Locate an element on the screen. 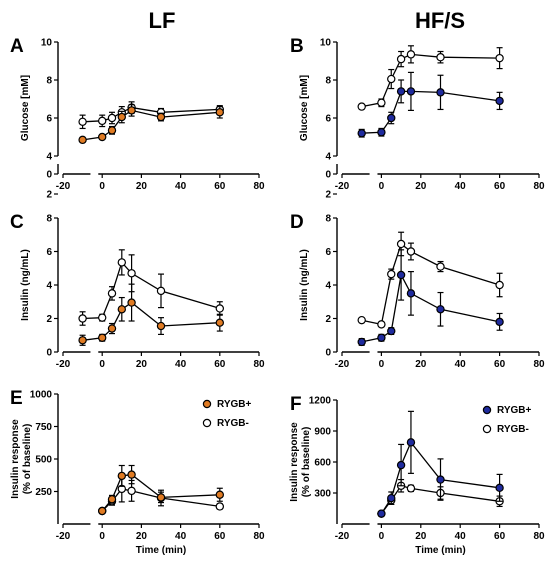 This screenshot has height=570, width=550. y-tick-label: 300 is located at coordinates (322, 494).